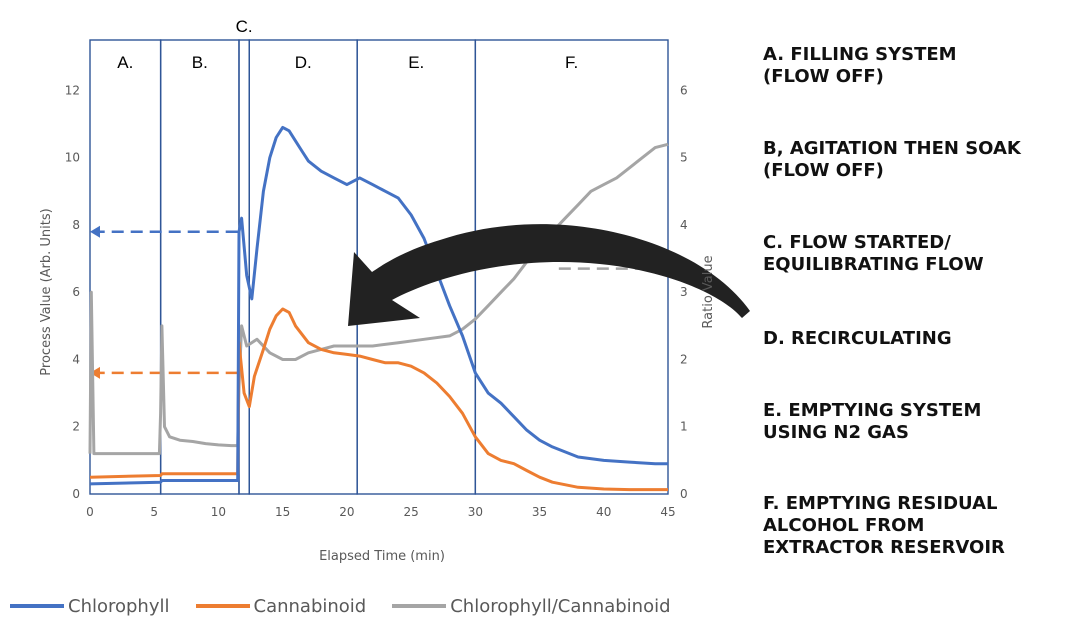  What do you see at coordinates (382, 556) in the screenshot?
I see `x-axis-title: Elapsed Time (min)` at bounding box center [382, 556].